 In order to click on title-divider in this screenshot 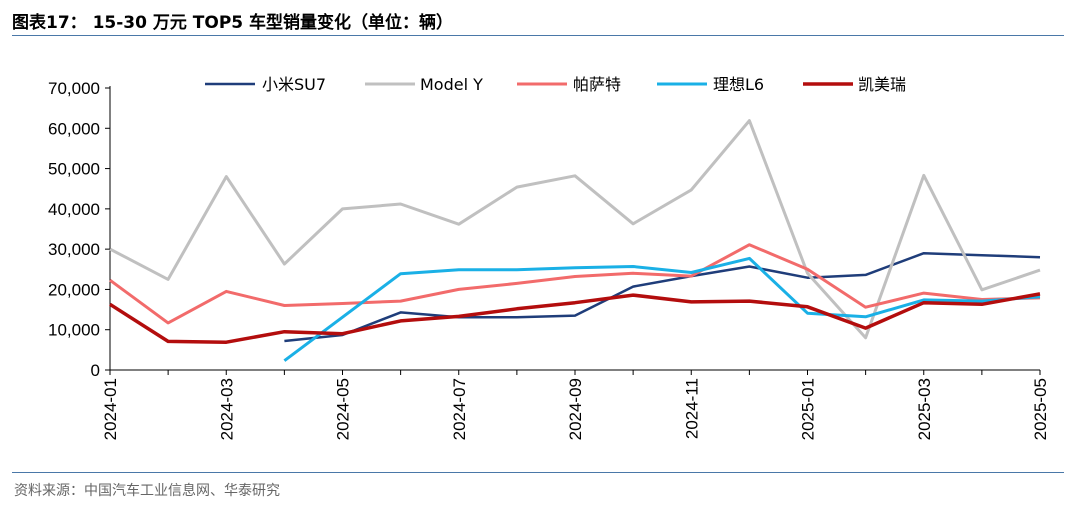, I will do `click(538, 35)`.